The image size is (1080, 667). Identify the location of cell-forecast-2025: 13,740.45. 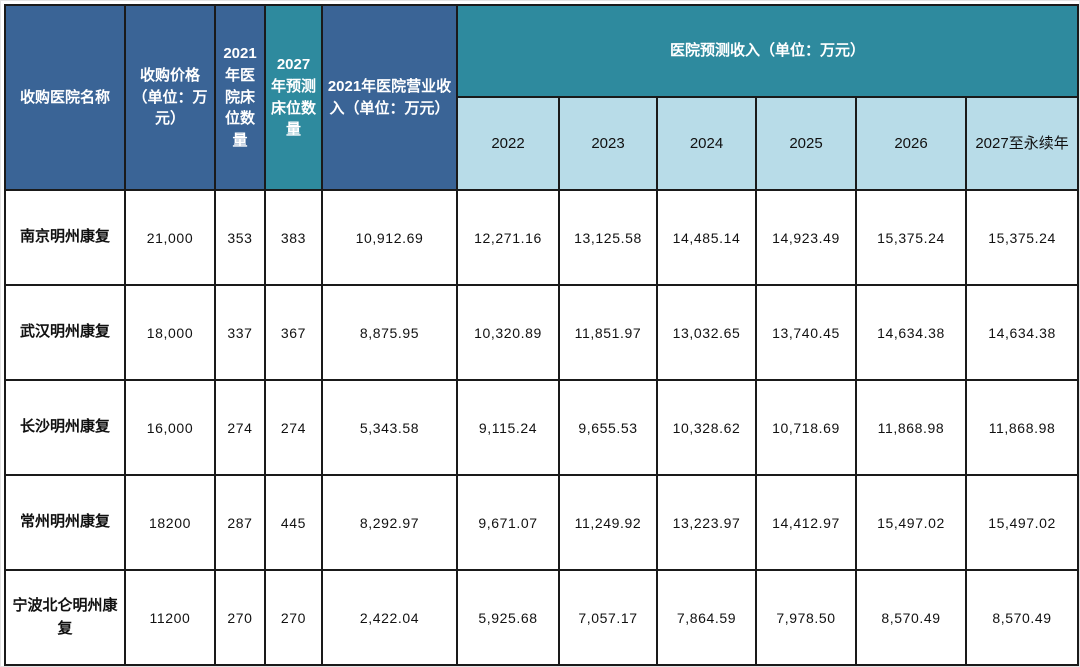
(806, 332).